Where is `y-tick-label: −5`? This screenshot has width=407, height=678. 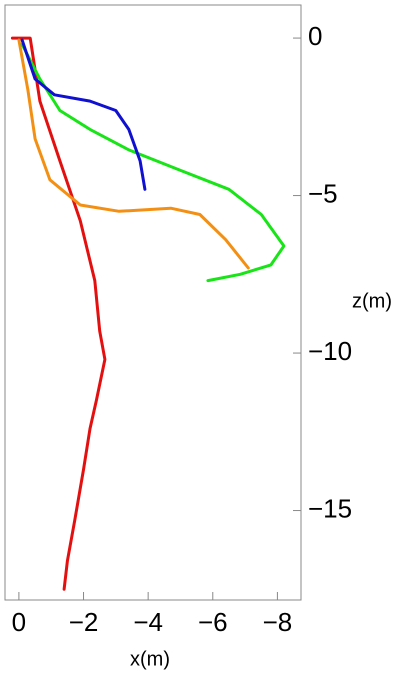
y-tick-label: −5 is located at coordinates (323, 193).